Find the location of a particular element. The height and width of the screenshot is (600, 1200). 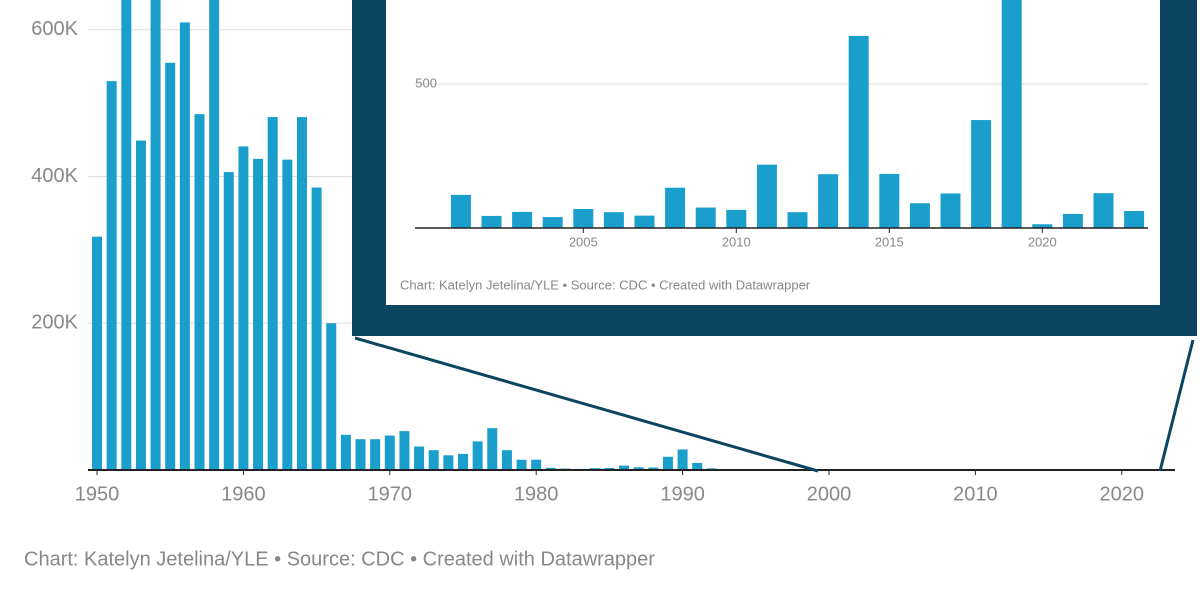

x-tick-label: 2005 is located at coordinates (583, 241).